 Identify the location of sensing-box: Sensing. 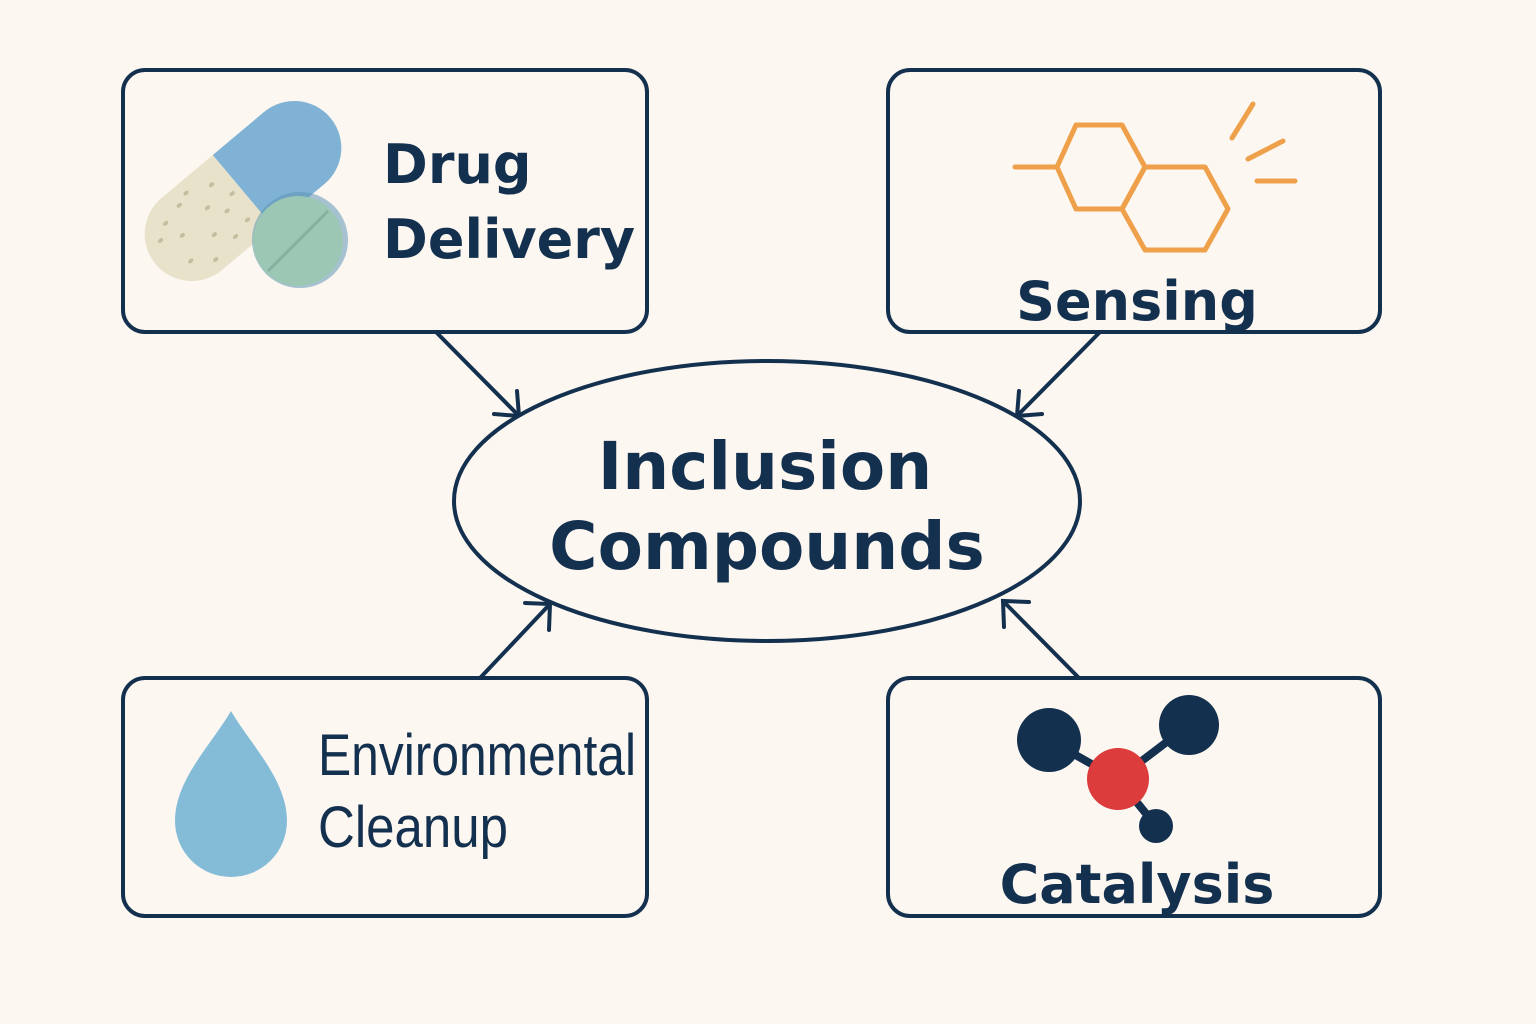
(1134, 201).